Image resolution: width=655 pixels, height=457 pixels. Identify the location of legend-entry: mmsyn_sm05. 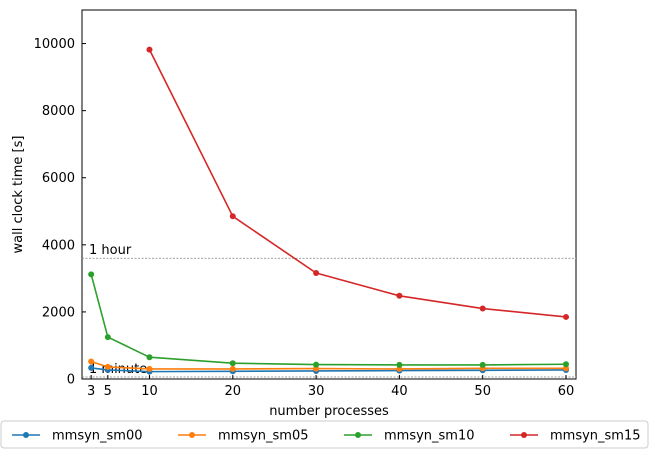
(243, 436).